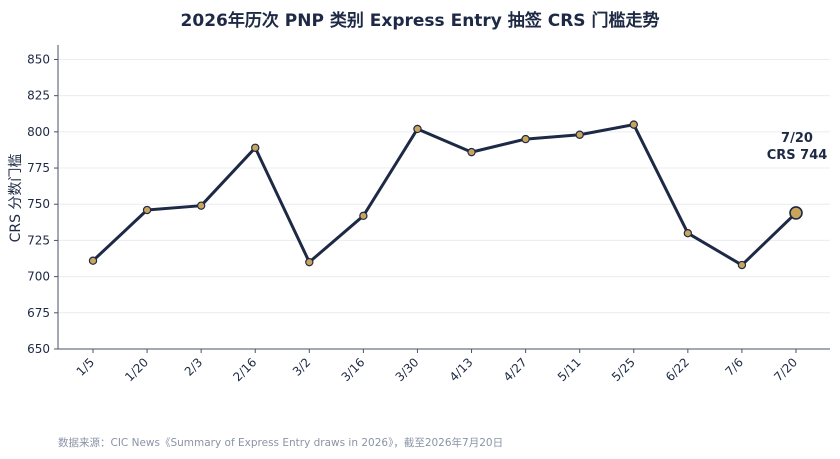 The width and height of the screenshot is (840, 459). Describe the element at coordinates (420, 20) in the screenshot. I see `chart-title: 2026年历次 PNP 类别 Express Entry 抽签 CRS 门槛走势` at that location.